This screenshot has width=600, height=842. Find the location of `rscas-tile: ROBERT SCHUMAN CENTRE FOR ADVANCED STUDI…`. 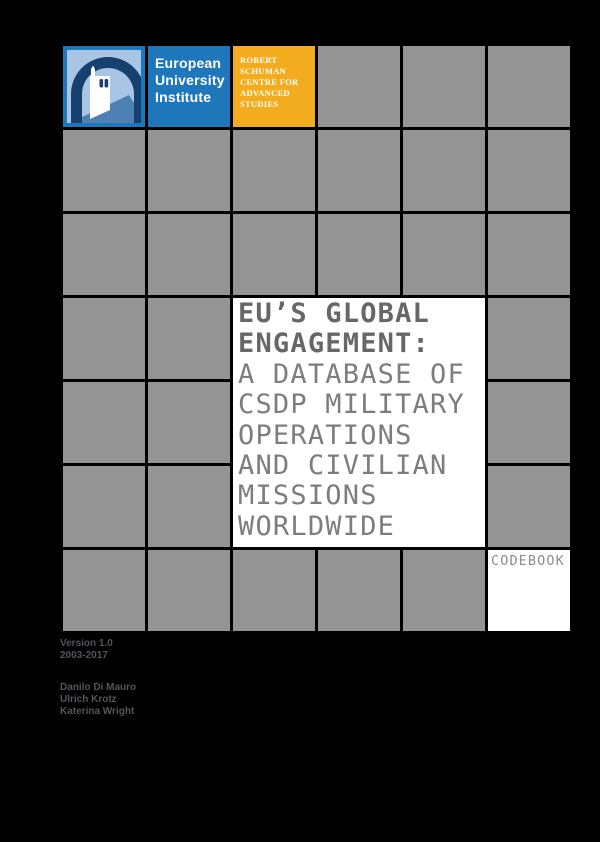

rscas-tile: ROBERT SCHUMAN CENTRE FOR ADVANCED STUDI… is located at coordinates (274, 86).